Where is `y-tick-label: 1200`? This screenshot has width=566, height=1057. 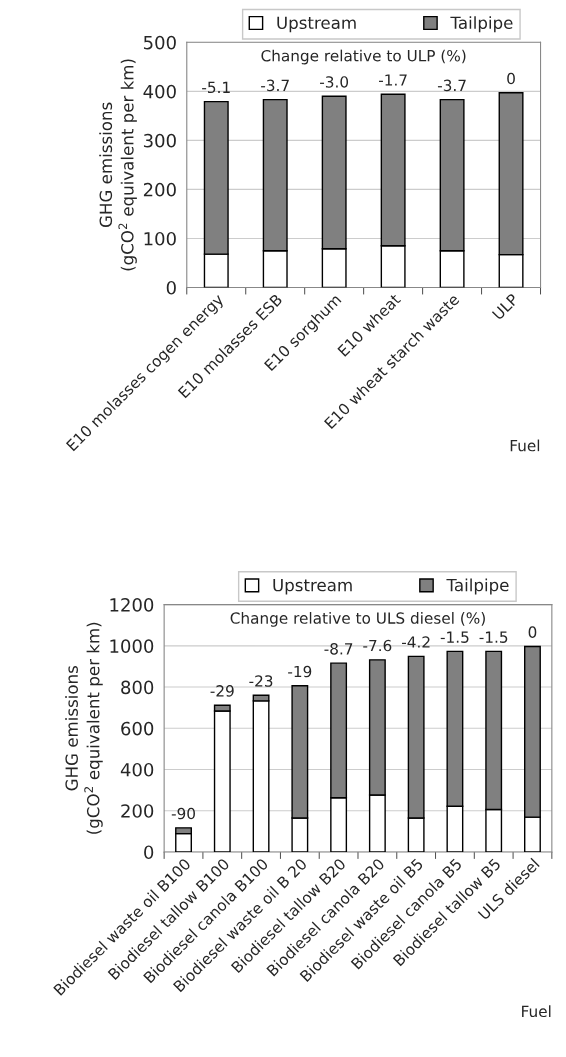
y-tick-label: 1200 is located at coordinates (132, 605).